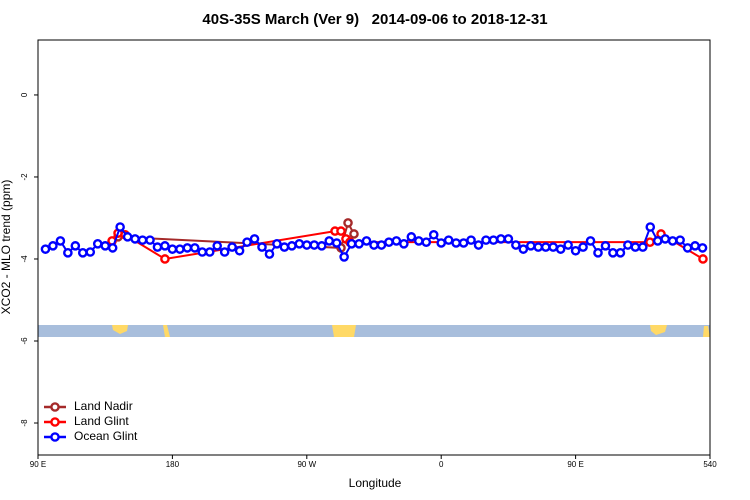  I want to click on map-strip, so click(374, 331).